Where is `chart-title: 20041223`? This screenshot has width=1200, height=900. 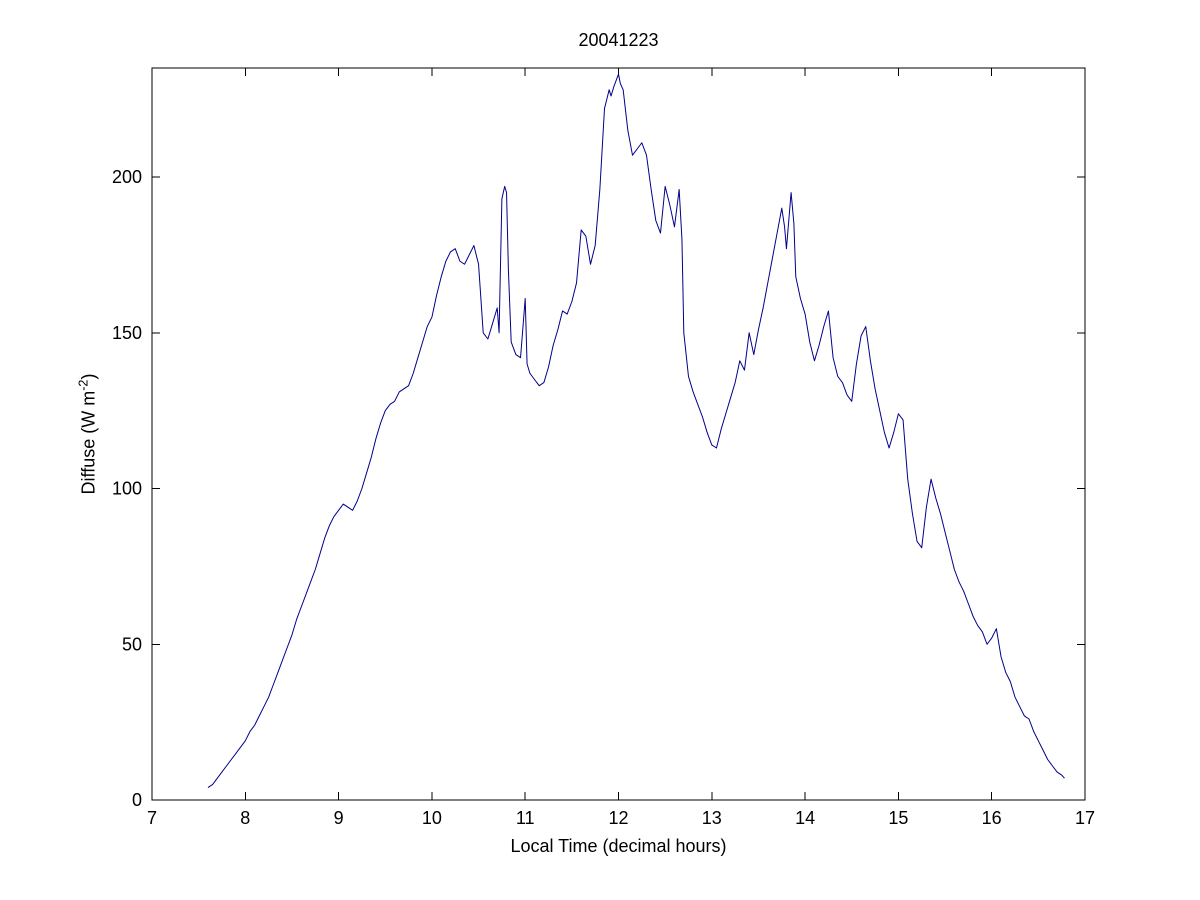
chart-title: 20041223 is located at coordinates (618, 40).